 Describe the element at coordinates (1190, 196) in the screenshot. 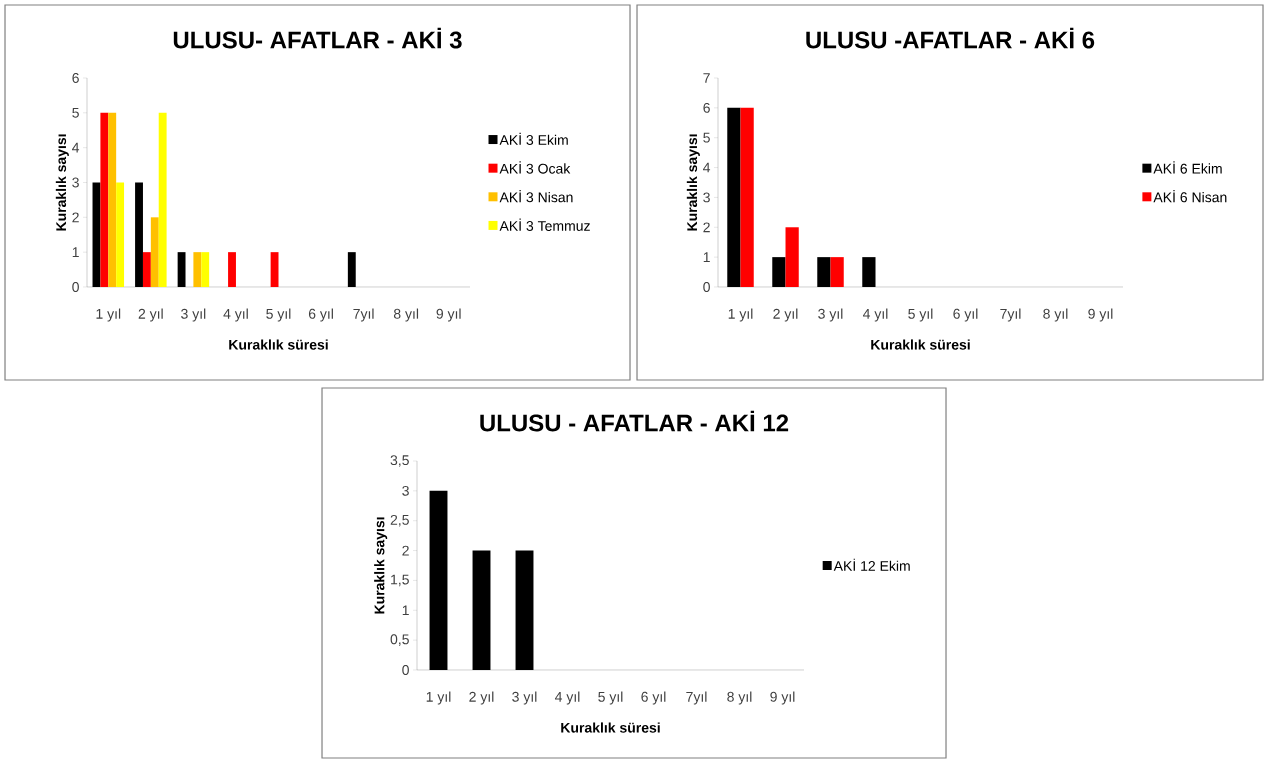

I see `legend-label: AKİ 6 Nisan` at that location.